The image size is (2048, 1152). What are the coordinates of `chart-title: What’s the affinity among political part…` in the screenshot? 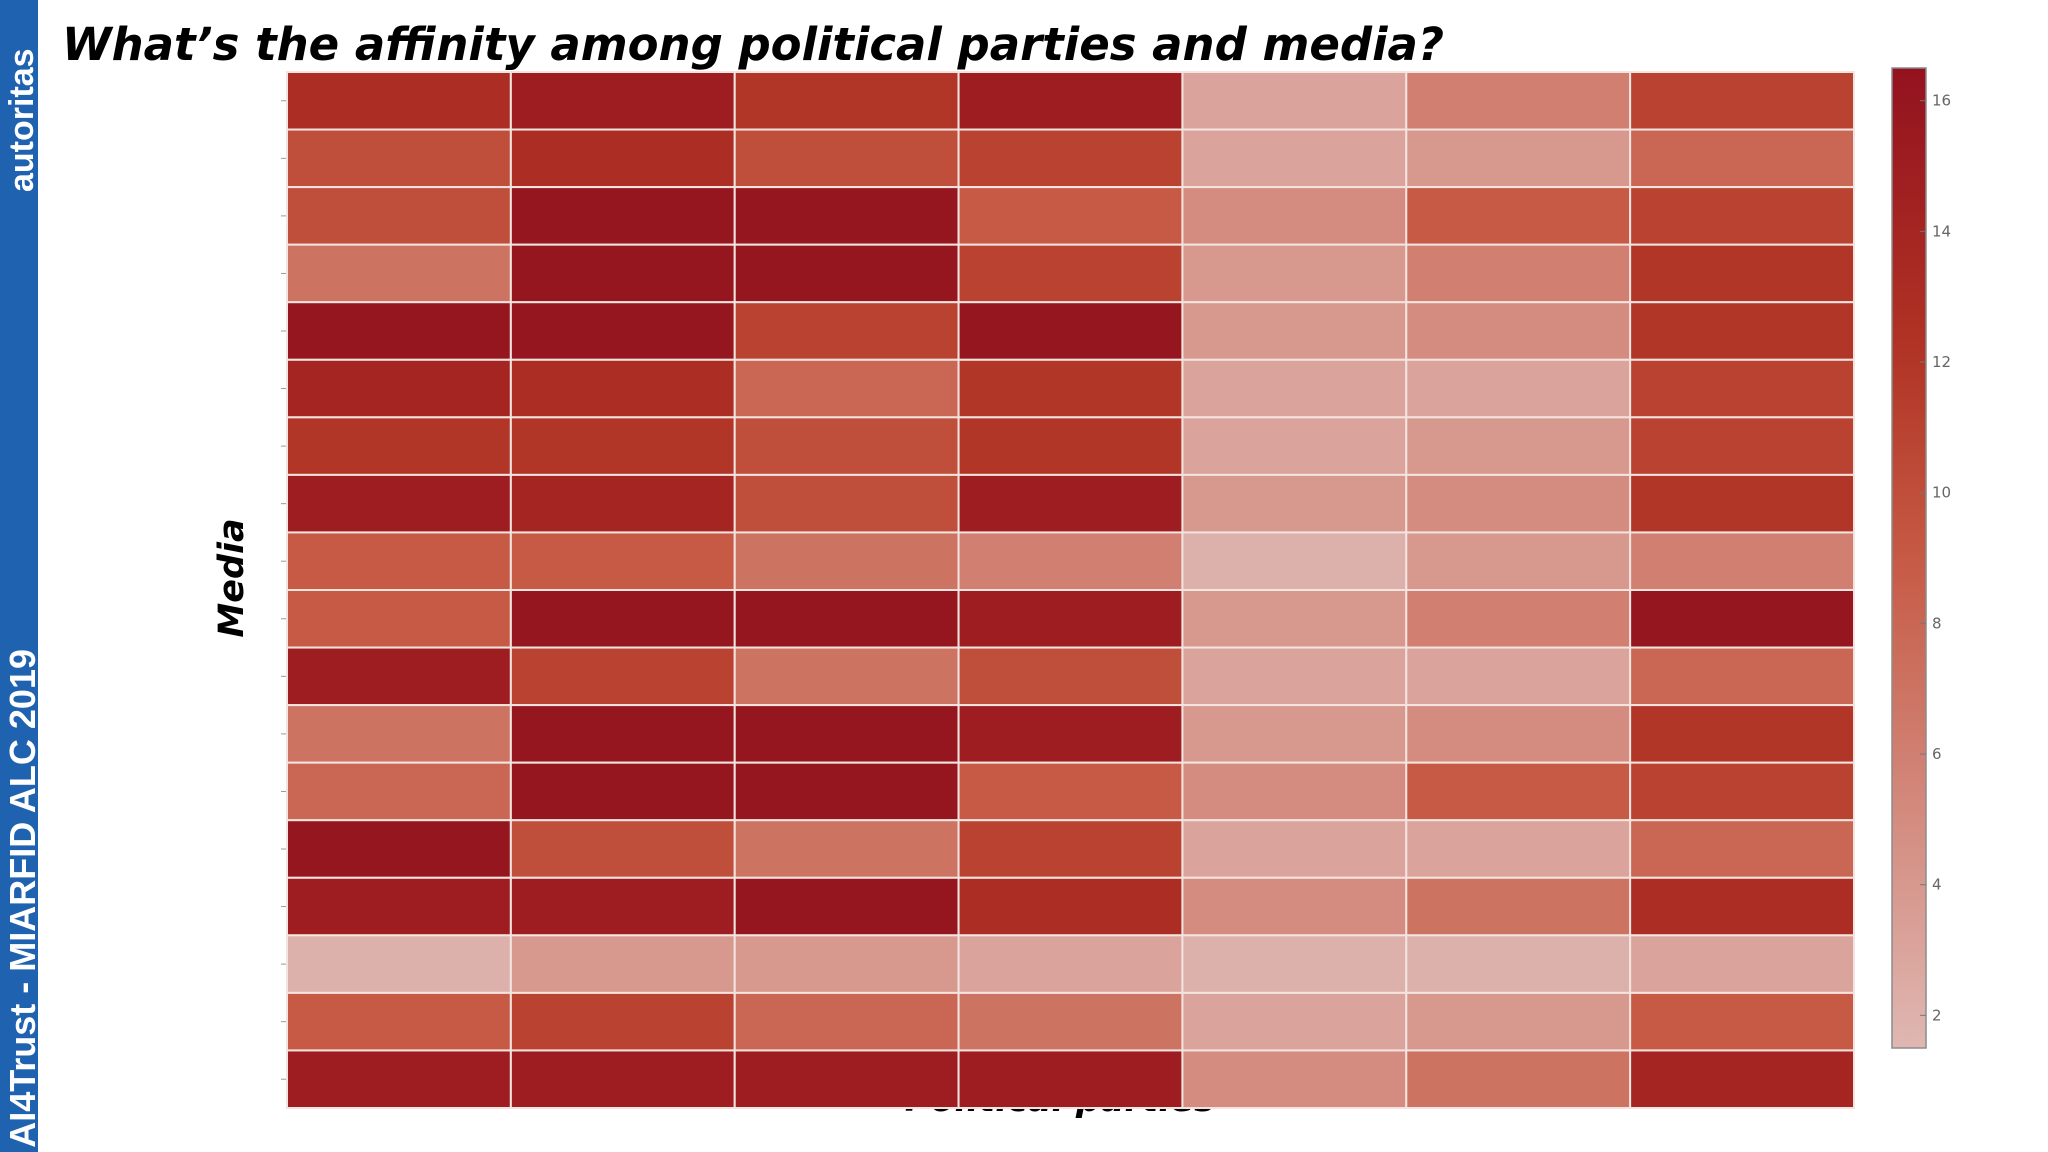 It's located at (753, 44).